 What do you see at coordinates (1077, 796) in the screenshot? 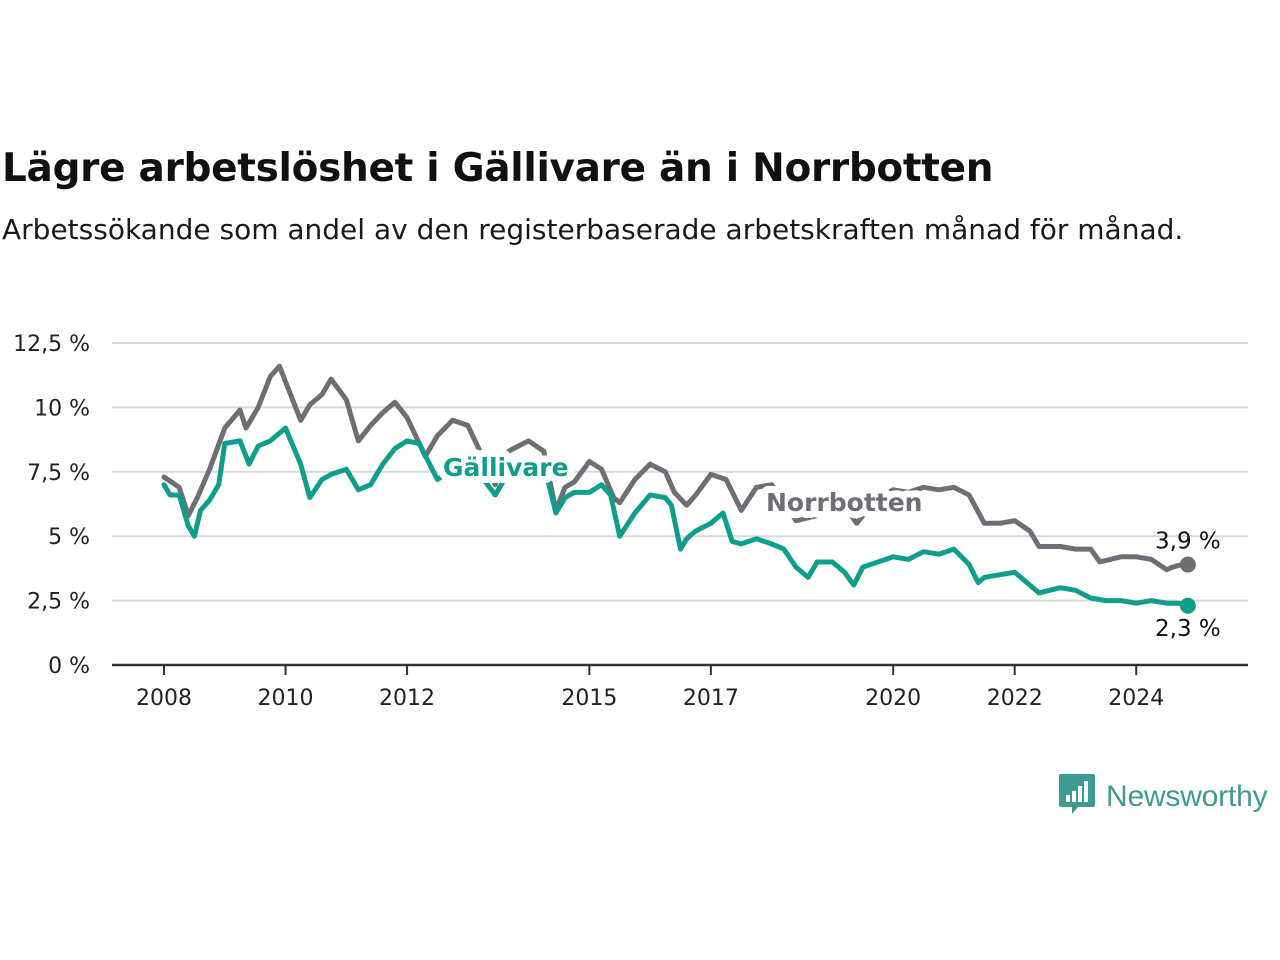
I see `newsworthy-logo-icon` at bounding box center [1077, 796].